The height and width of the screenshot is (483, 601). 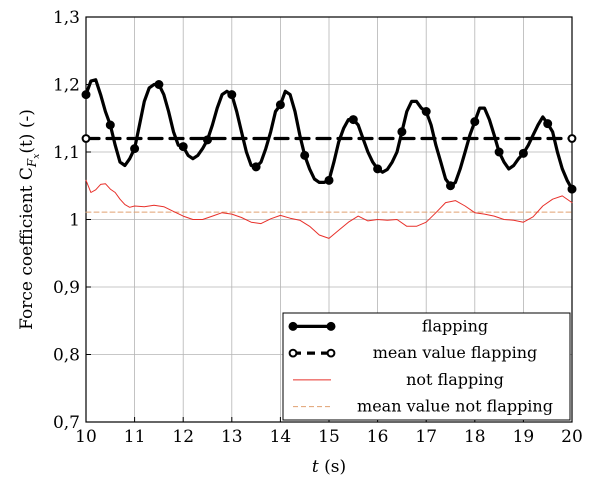 I want to click on series-line-not-flapping, so click(x=329, y=209).